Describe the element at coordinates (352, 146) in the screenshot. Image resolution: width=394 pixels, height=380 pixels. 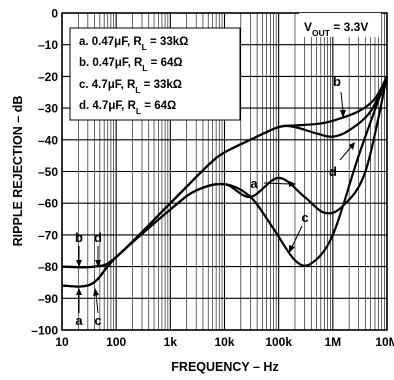
I see `arrow-head-d` at that location.